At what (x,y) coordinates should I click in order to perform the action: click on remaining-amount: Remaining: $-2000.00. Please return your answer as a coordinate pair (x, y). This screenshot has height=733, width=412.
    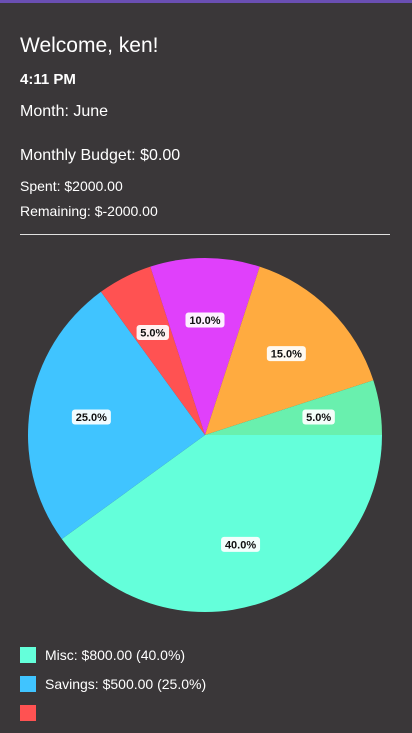
    Looking at the image, I should click on (89, 211).